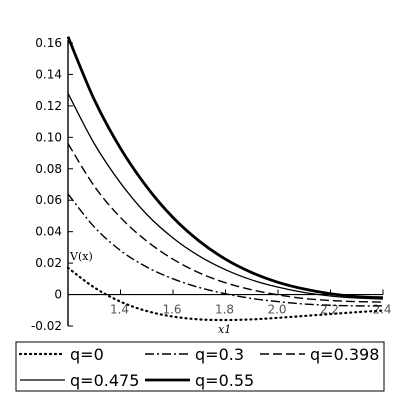  What do you see at coordinates (48, 263) in the screenshot?
I see `y-tick-label: 0.02` at bounding box center [48, 263].